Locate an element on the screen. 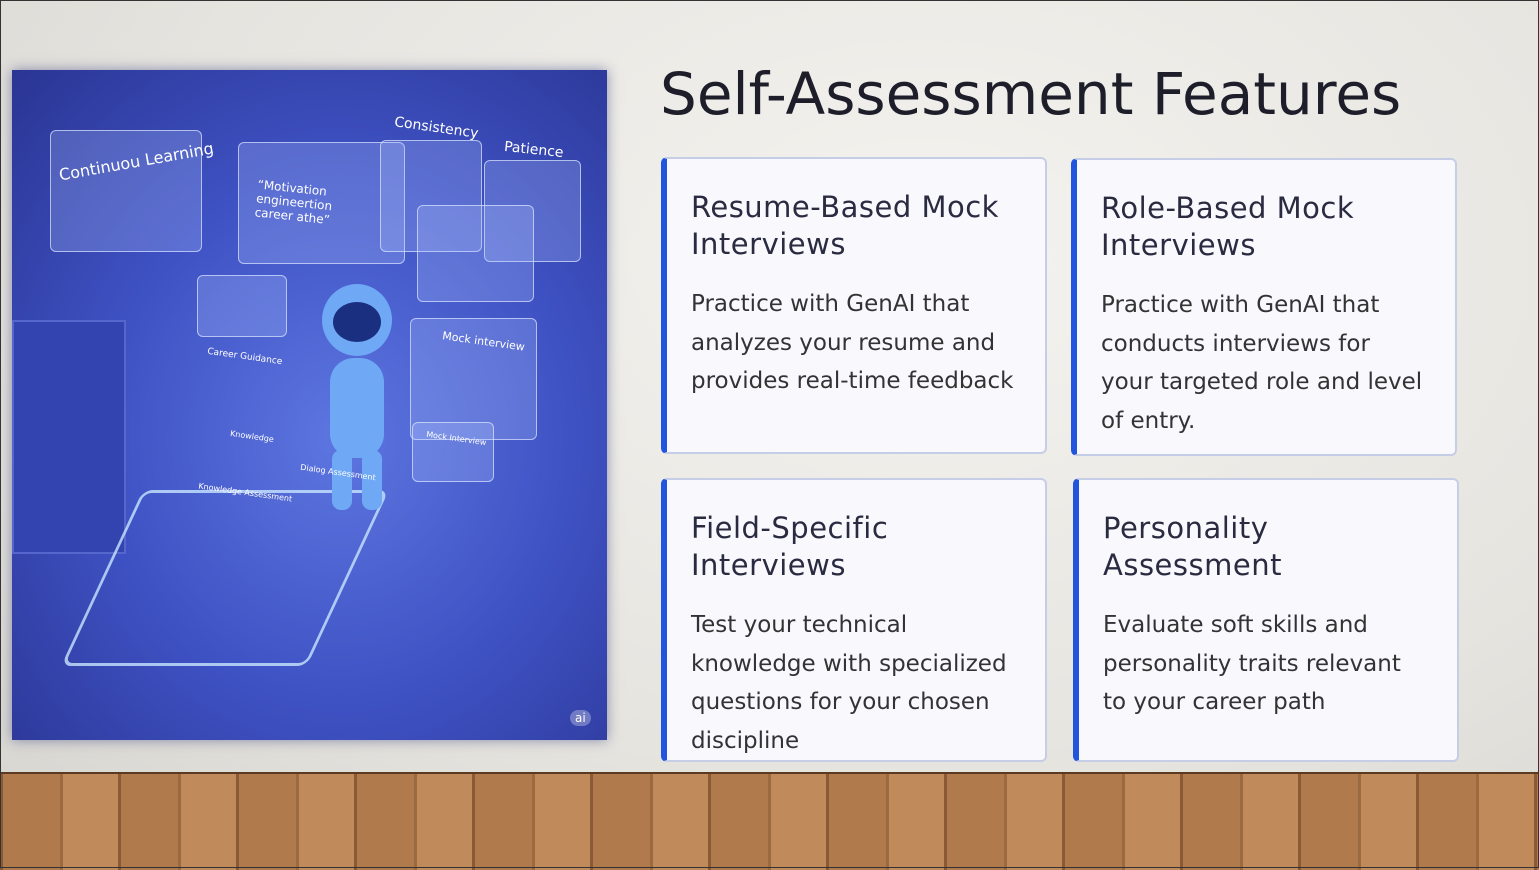 The image size is (1539, 870). floor is located at coordinates (769, 821).